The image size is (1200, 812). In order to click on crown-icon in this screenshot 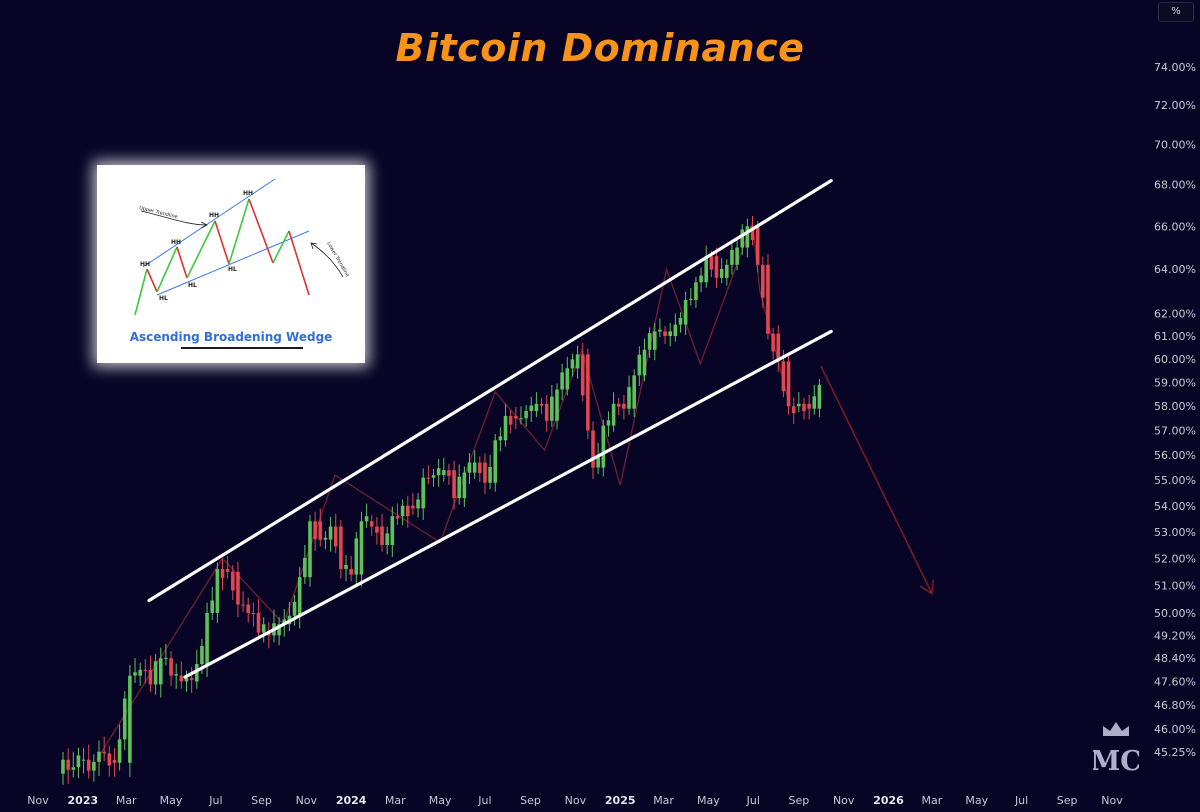, I will do `click(1116, 729)`.